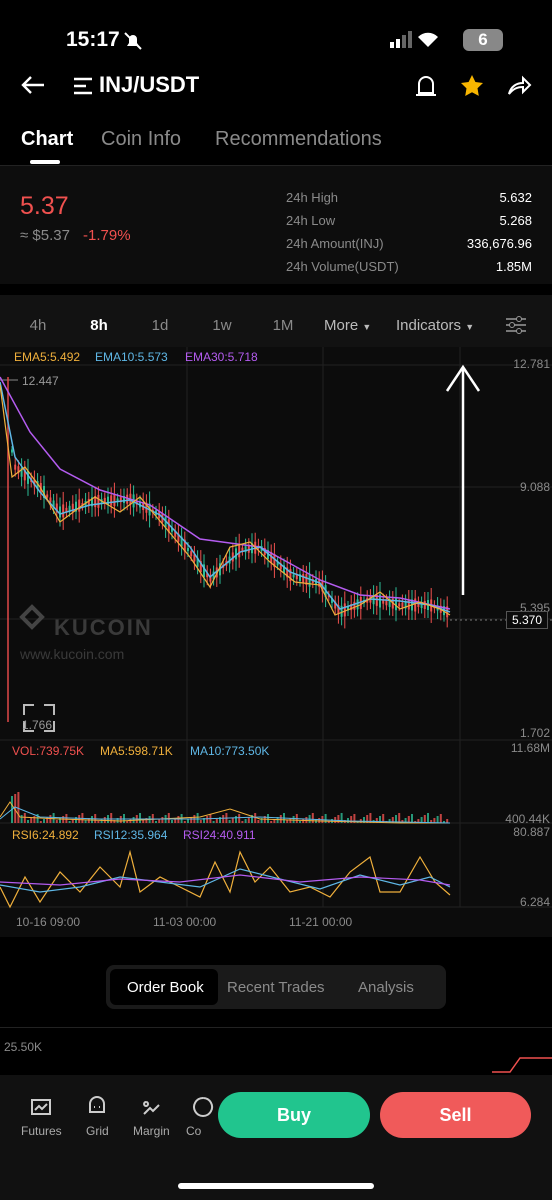 Image resolution: width=552 pixels, height=1200 pixels. Describe the element at coordinates (414, 39) in the screenshot. I see `signal-wifi` at that location.